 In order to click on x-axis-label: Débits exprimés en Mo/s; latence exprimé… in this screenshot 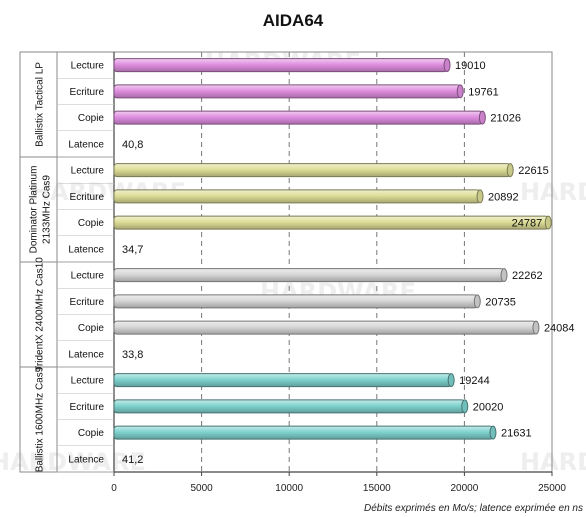, I will do `click(473, 508)`.